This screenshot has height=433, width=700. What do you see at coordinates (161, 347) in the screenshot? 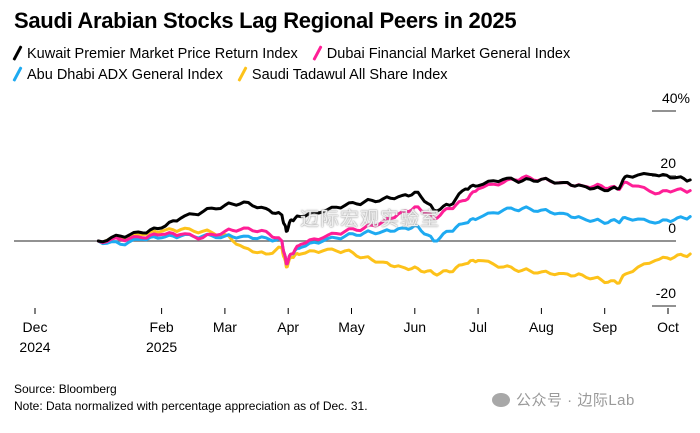
I see `x-tick-label-year: 2025` at bounding box center [161, 347].